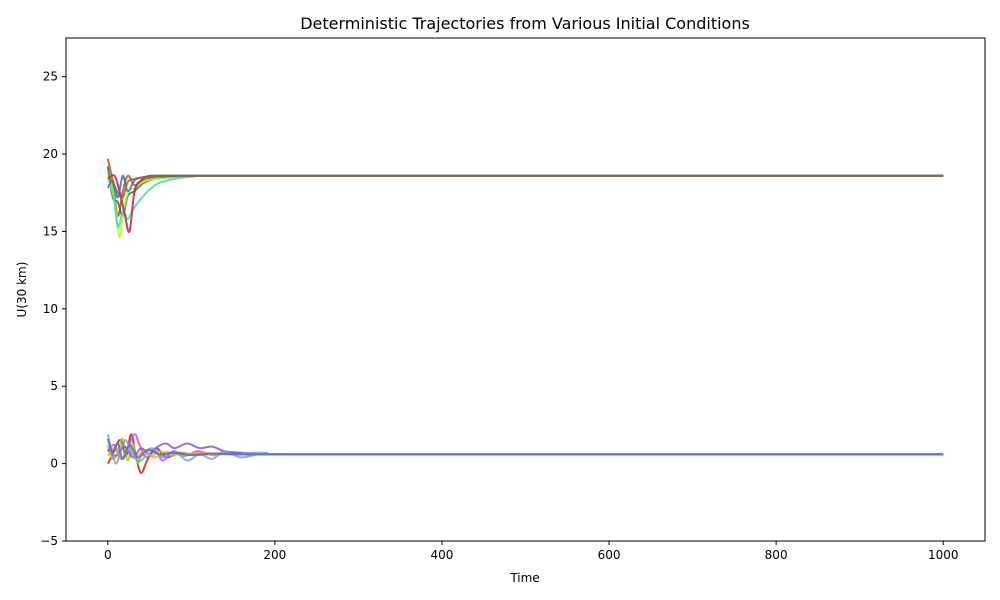  I want to click on x-tick-label: 200, so click(274, 555).